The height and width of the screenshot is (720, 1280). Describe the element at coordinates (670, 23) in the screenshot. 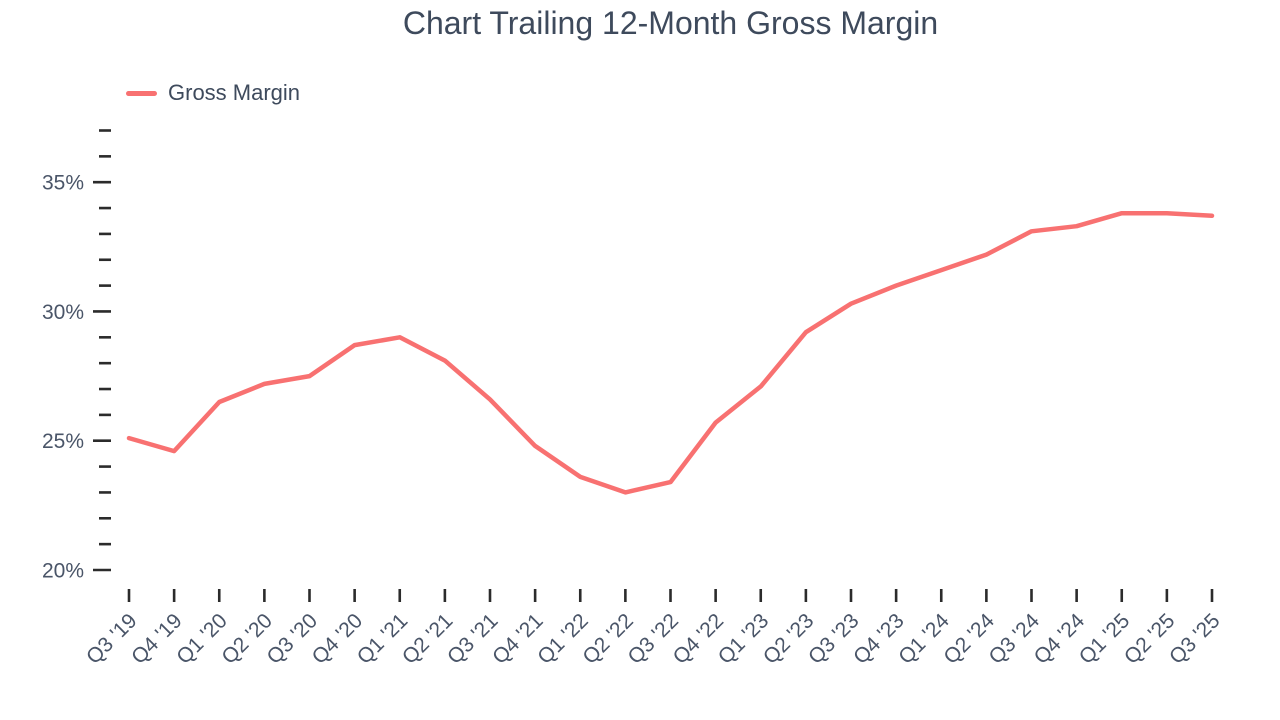

I see `chart-title: Chart Trailing 12-Month Gross Margin` at that location.